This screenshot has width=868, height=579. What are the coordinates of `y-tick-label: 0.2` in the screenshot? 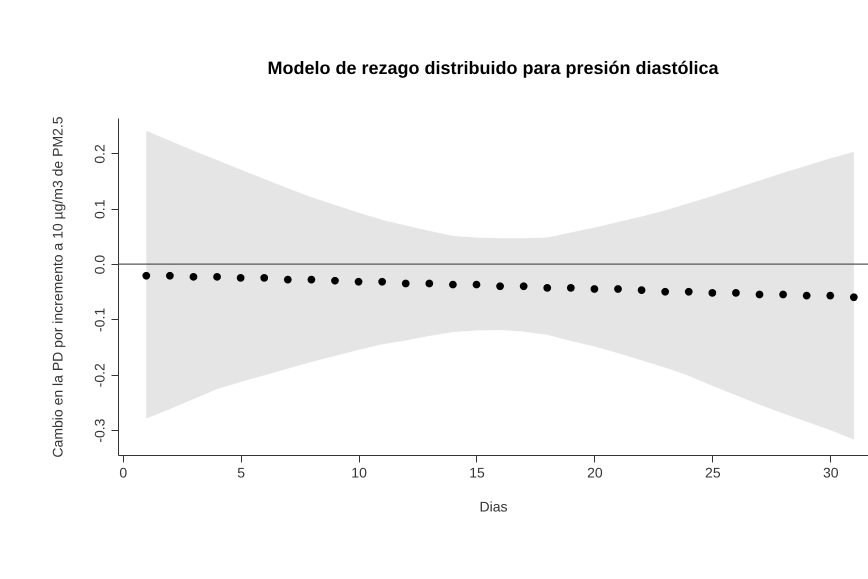 It's located at (100, 154).